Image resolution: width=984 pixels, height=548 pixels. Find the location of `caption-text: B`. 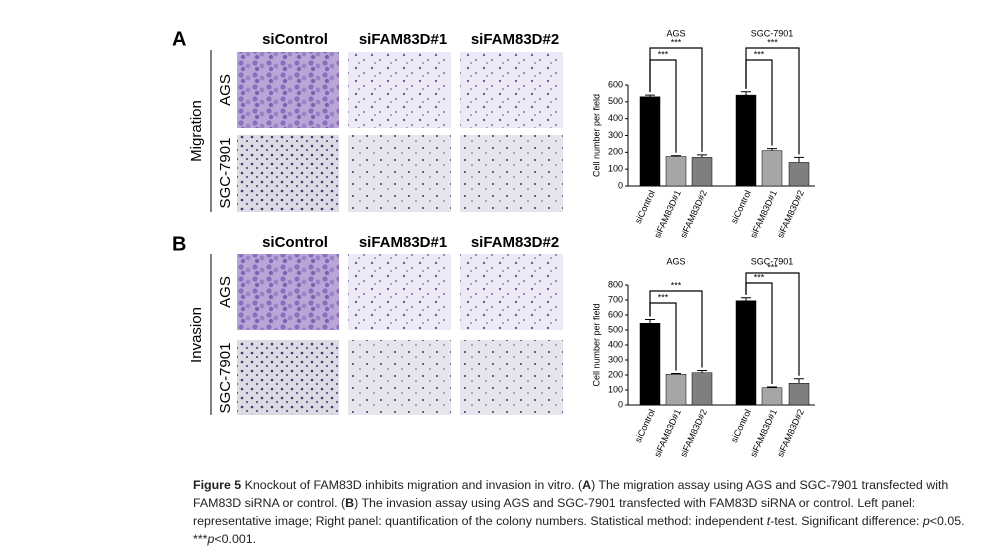

caption-text: B is located at coordinates (350, 503).